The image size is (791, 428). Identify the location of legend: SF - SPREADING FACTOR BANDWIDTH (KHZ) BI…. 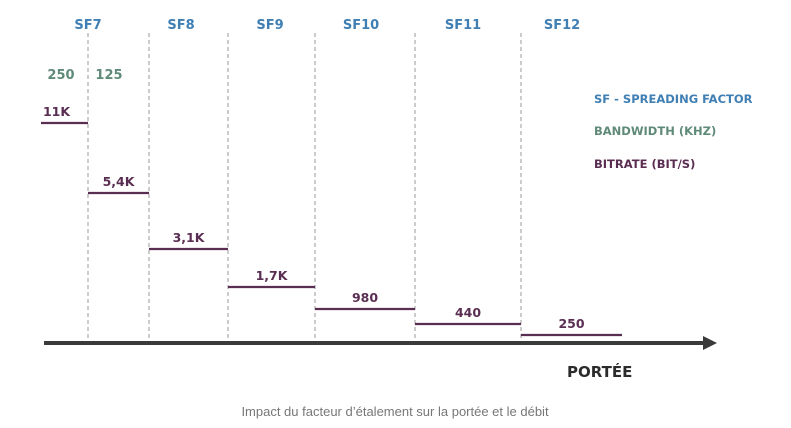
(673, 131).